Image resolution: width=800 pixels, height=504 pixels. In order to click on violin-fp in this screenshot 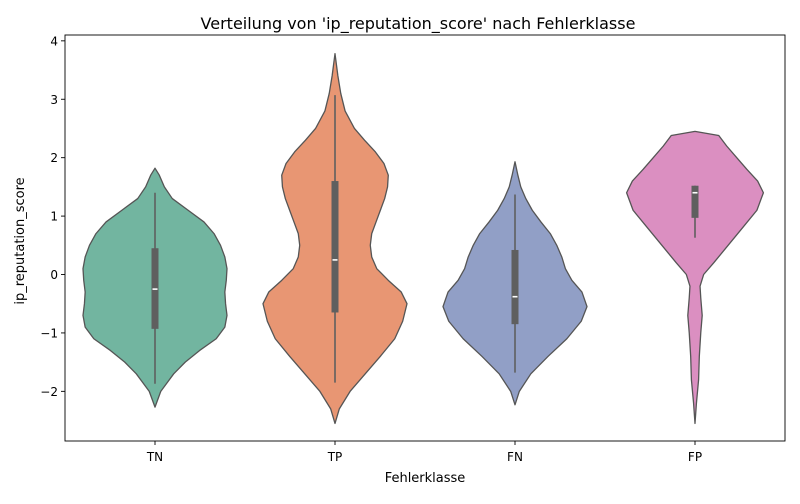, I will do `click(695, 277)`.